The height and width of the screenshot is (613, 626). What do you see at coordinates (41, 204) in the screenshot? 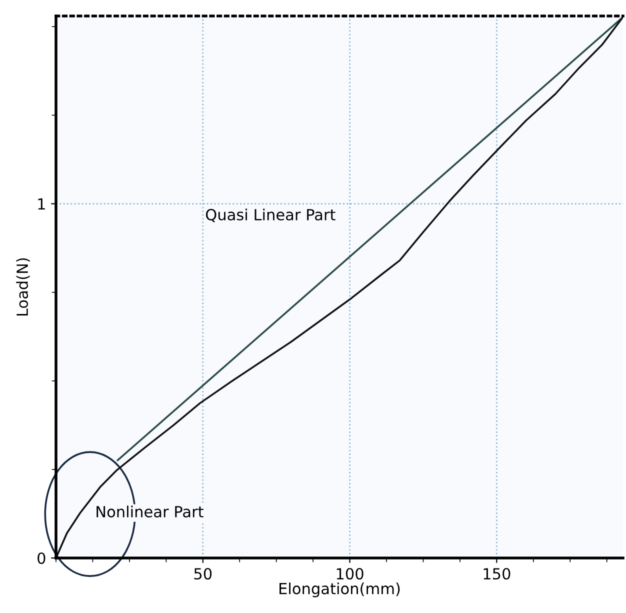
I see `y-tick-label: 1` at bounding box center [41, 204].